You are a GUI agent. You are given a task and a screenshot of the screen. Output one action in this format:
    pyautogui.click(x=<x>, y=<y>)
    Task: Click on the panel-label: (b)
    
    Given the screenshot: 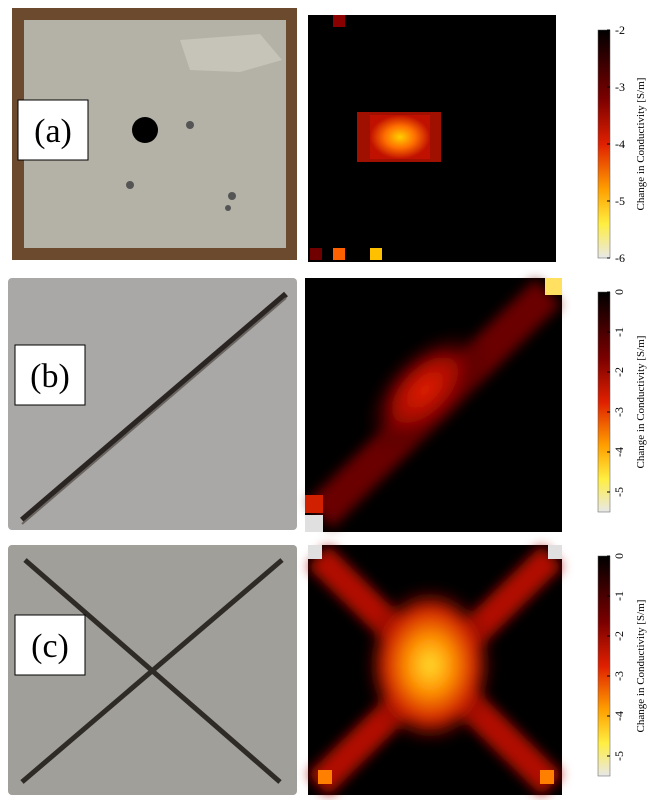 What is the action you would take?
    pyautogui.click(x=50, y=376)
    